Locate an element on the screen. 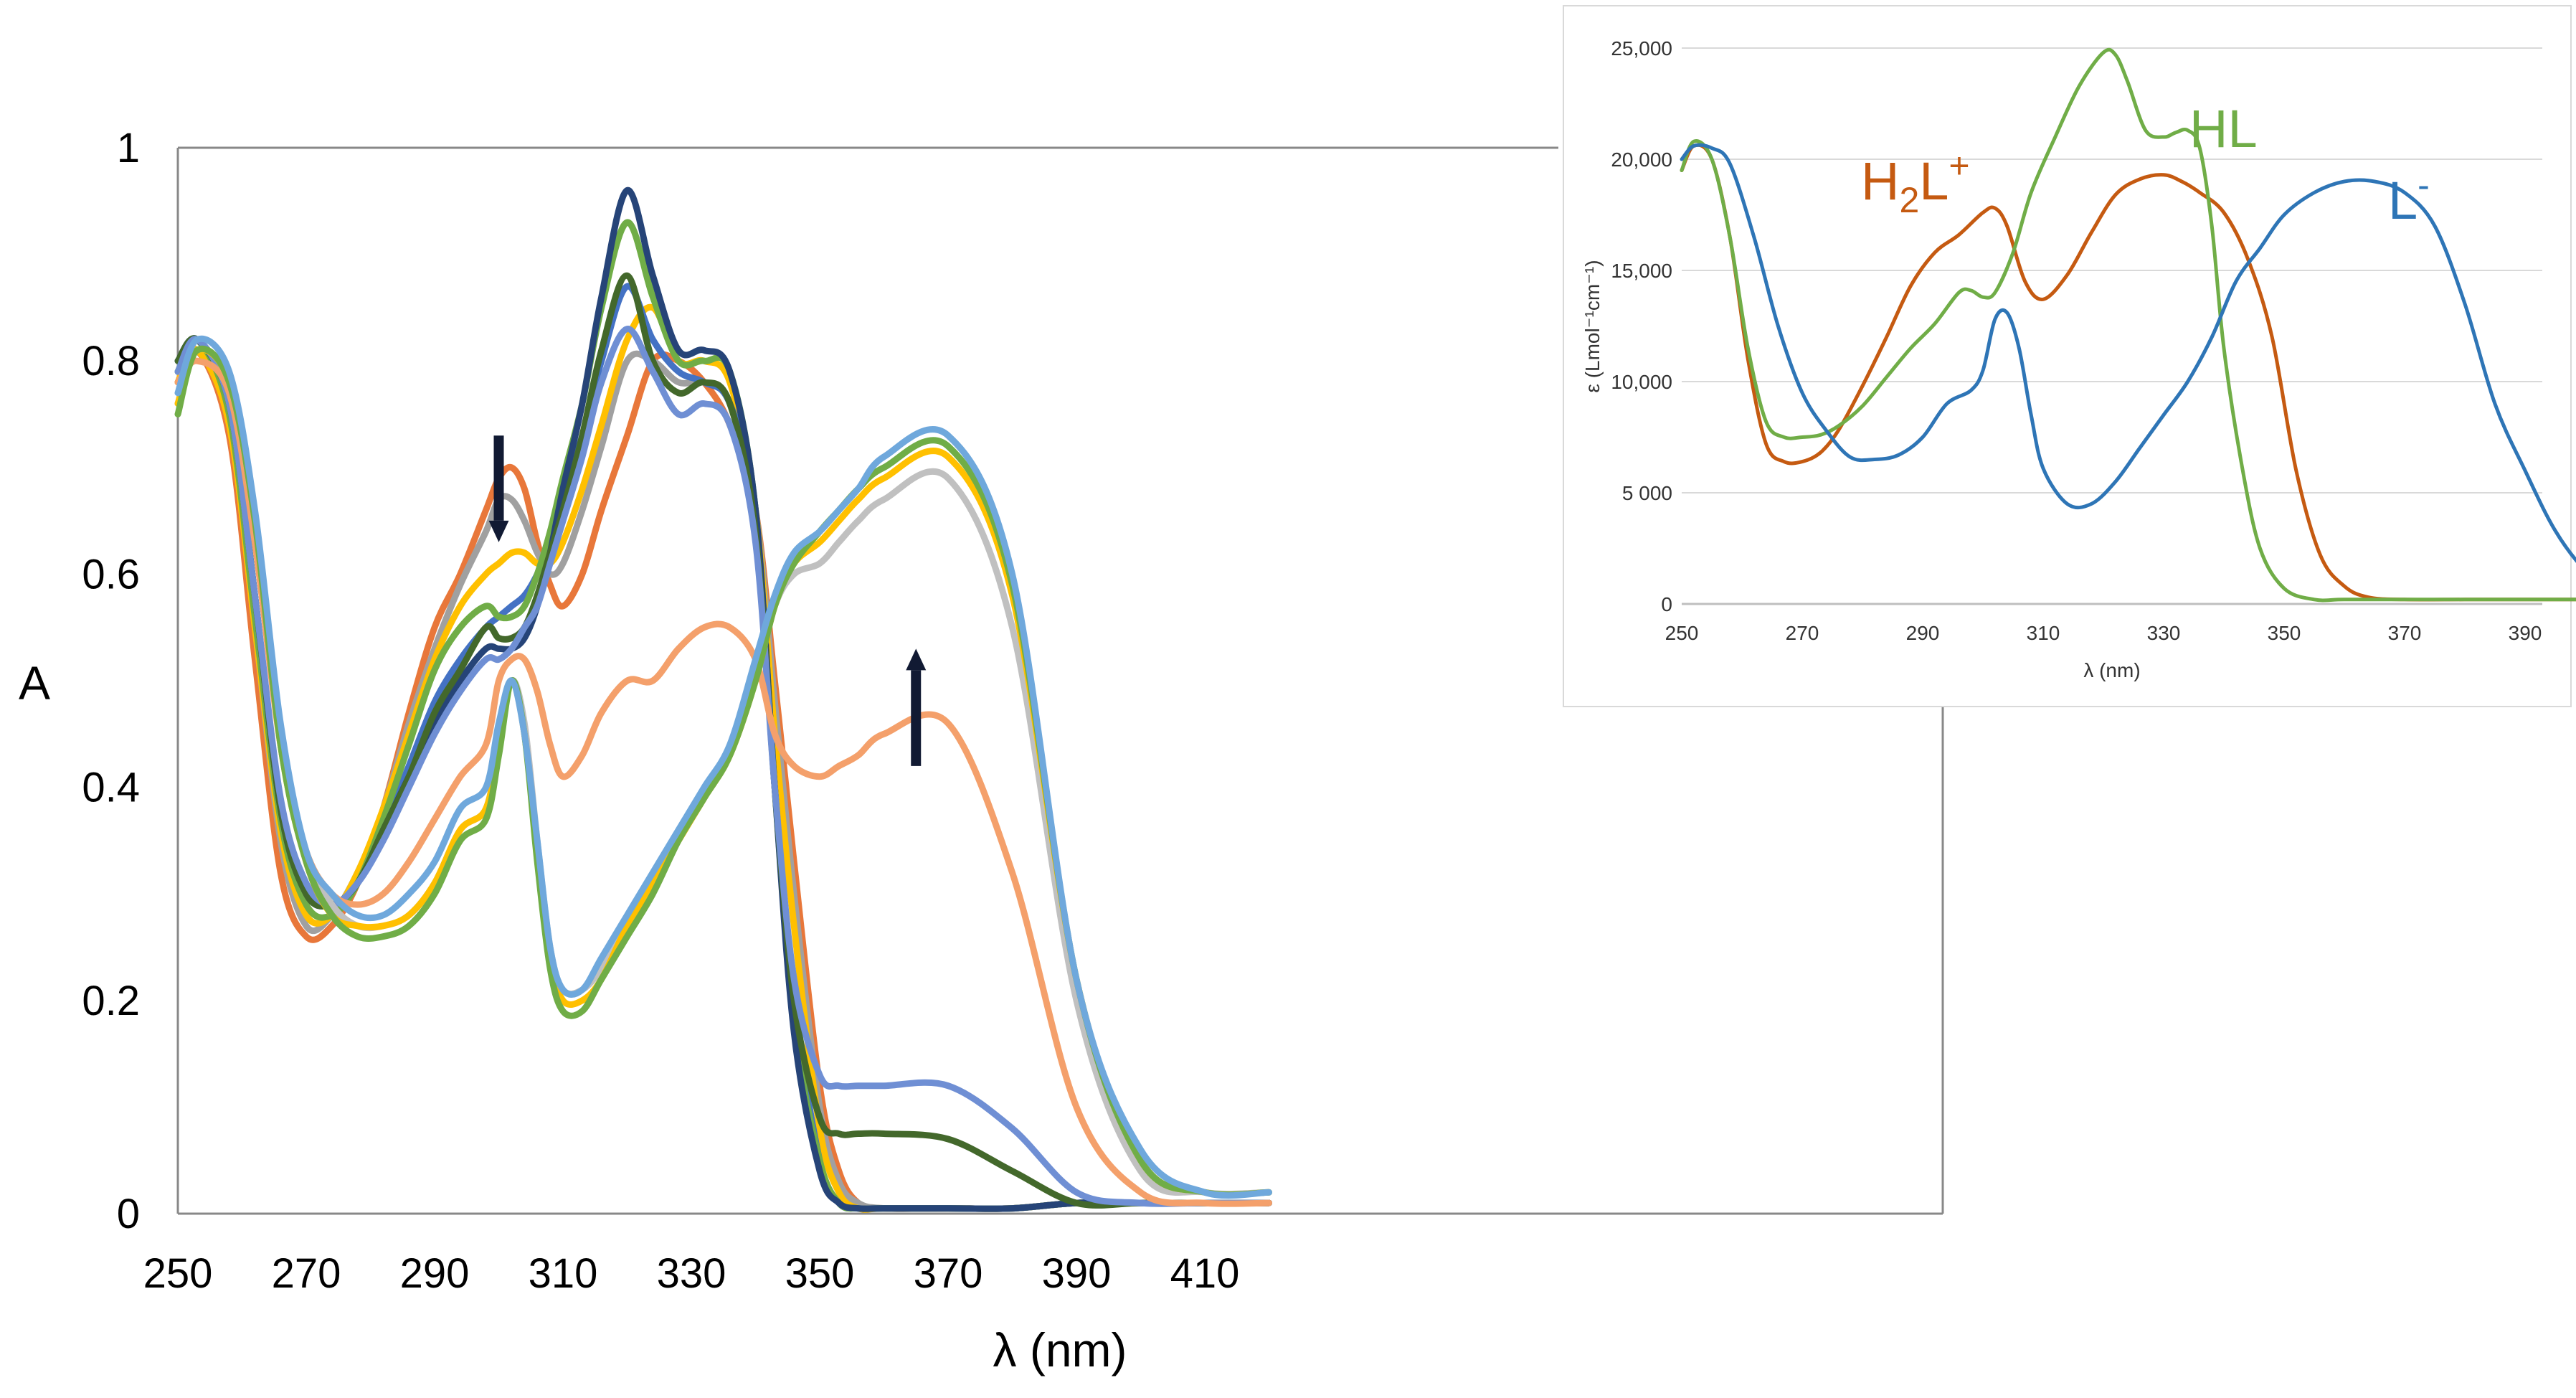 This screenshot has height=1398, width=2576. species-label-h2l: H2L+ is located at coordinates (1915, 183).